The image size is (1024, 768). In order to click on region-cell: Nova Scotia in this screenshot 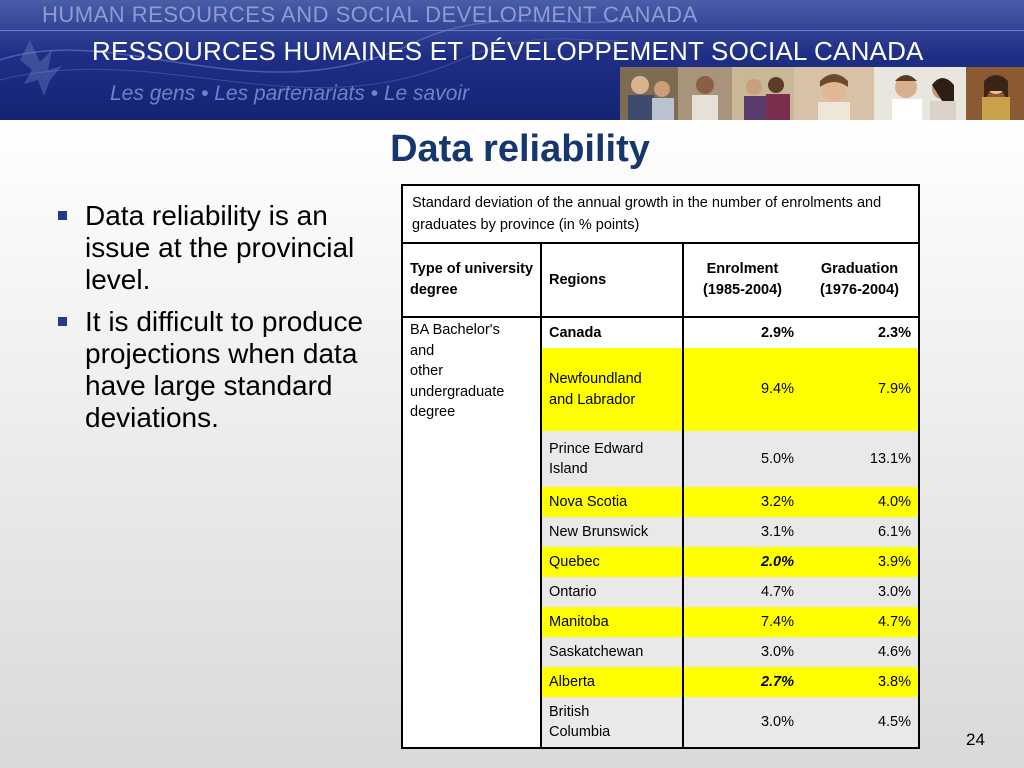, I will do `click(612, 502)`.